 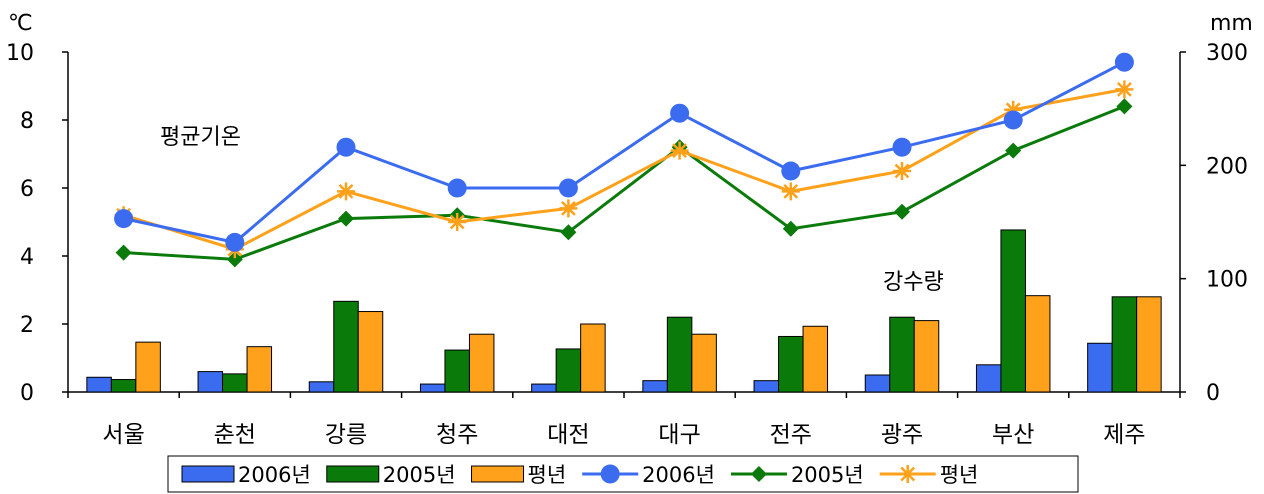 What do you see at coordinates (419, 475) in the screenshot?
I see `legend-bar-label-1: 2005년` at bounding box center [419, 475].